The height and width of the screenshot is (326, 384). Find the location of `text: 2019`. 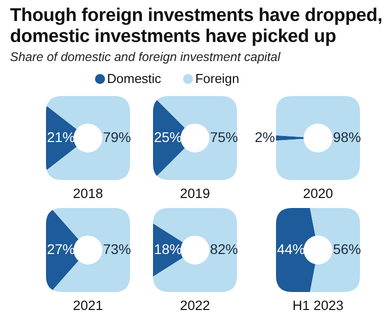

text: 2019 is located at coordinates (195, 193).